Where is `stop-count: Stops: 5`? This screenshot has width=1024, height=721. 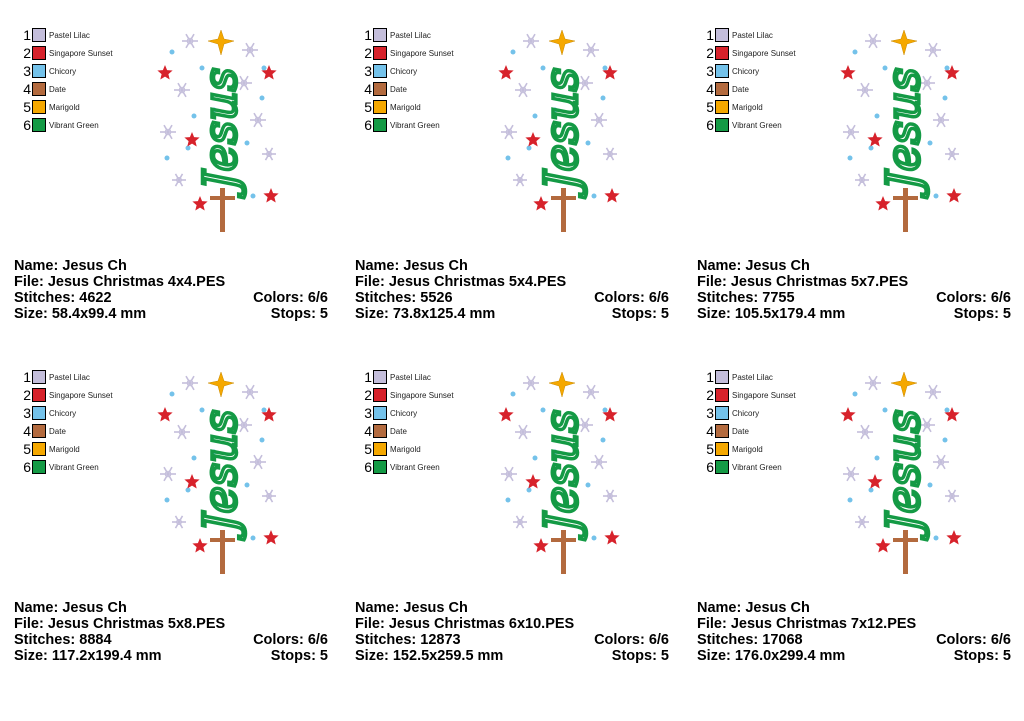 stop-count: Stops: 5 is located at coordinates (982, 314).